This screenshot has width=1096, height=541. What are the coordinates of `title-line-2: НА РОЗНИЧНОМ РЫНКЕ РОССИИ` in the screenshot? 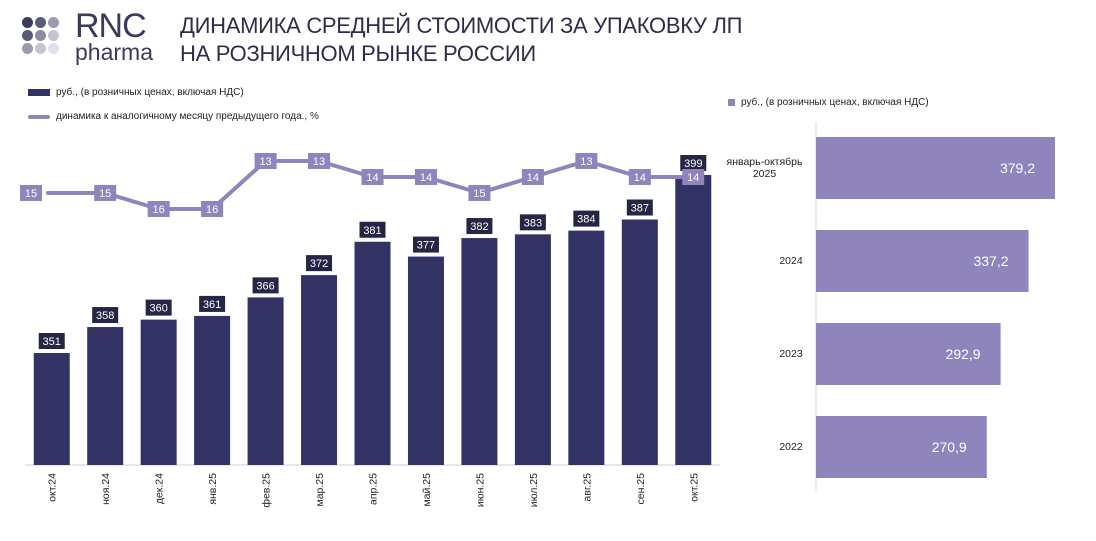 It's located at (358, 53).